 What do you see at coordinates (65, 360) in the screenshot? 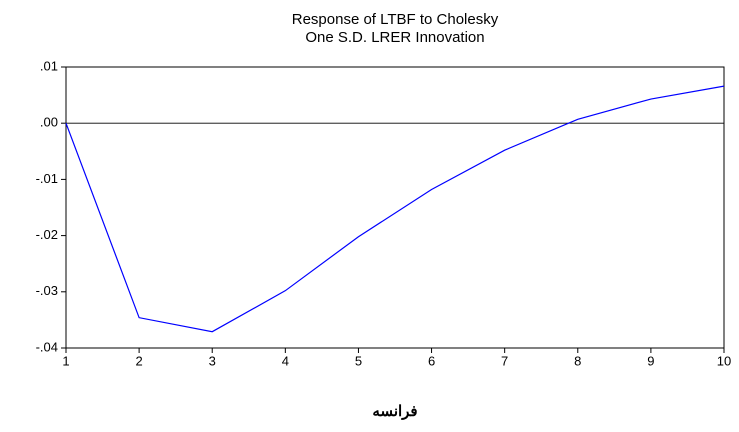
I see `x-tick-label: 1` at bounding box center [65, 360].